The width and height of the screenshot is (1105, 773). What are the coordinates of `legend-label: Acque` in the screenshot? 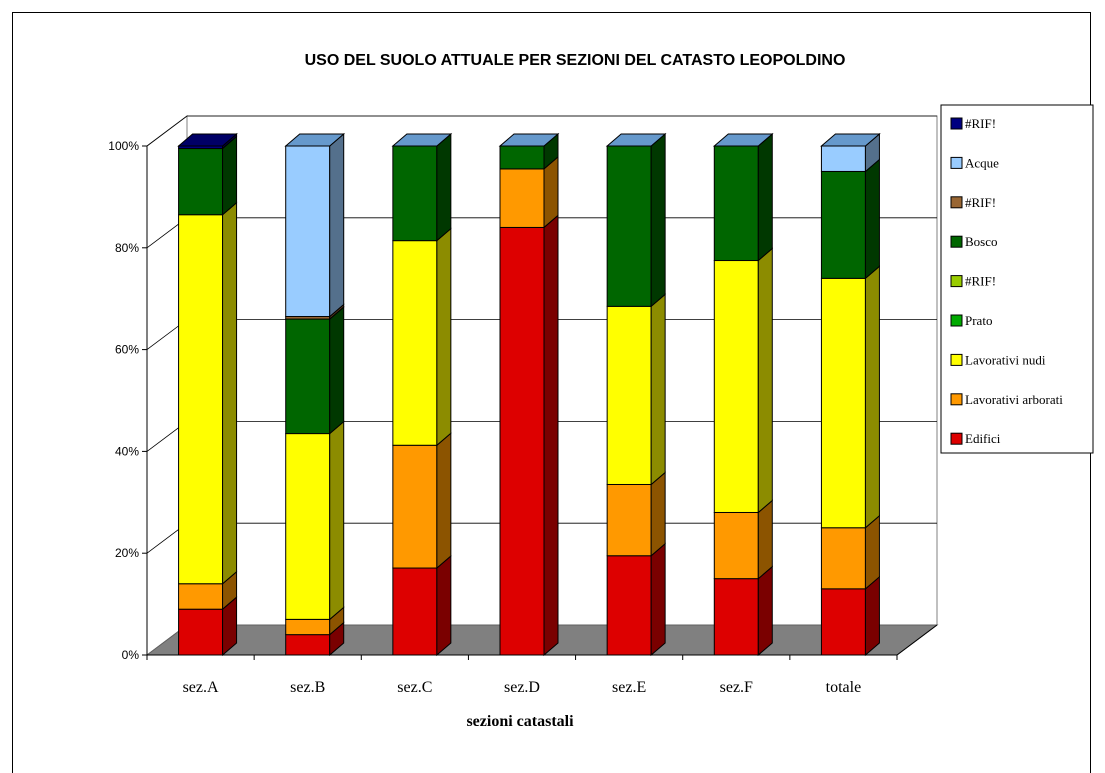 It's located at (982, 162).